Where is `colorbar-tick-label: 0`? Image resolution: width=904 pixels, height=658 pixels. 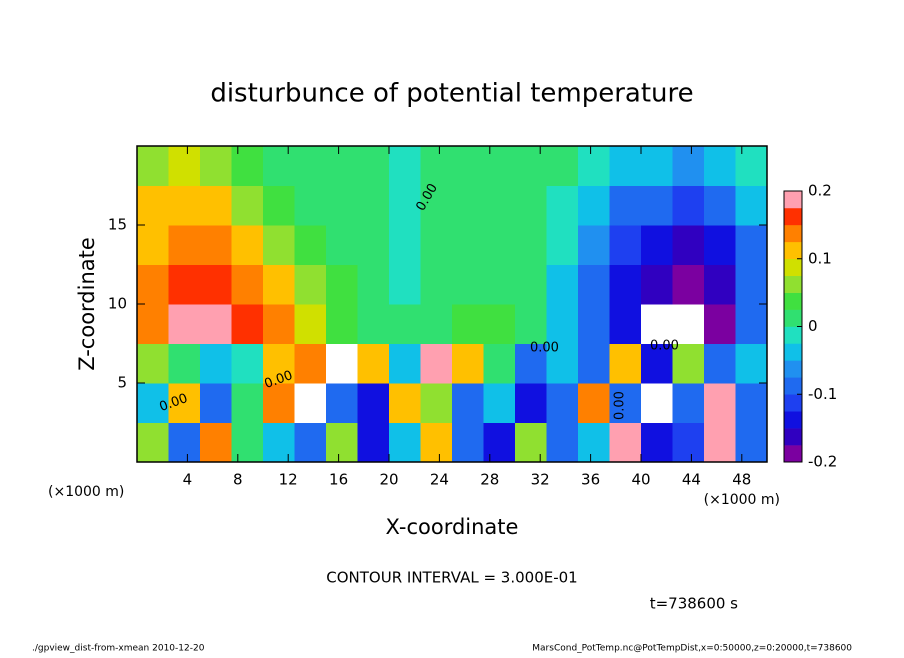
colorbar-tick-label: 0 is located at coordinates (813, 326).